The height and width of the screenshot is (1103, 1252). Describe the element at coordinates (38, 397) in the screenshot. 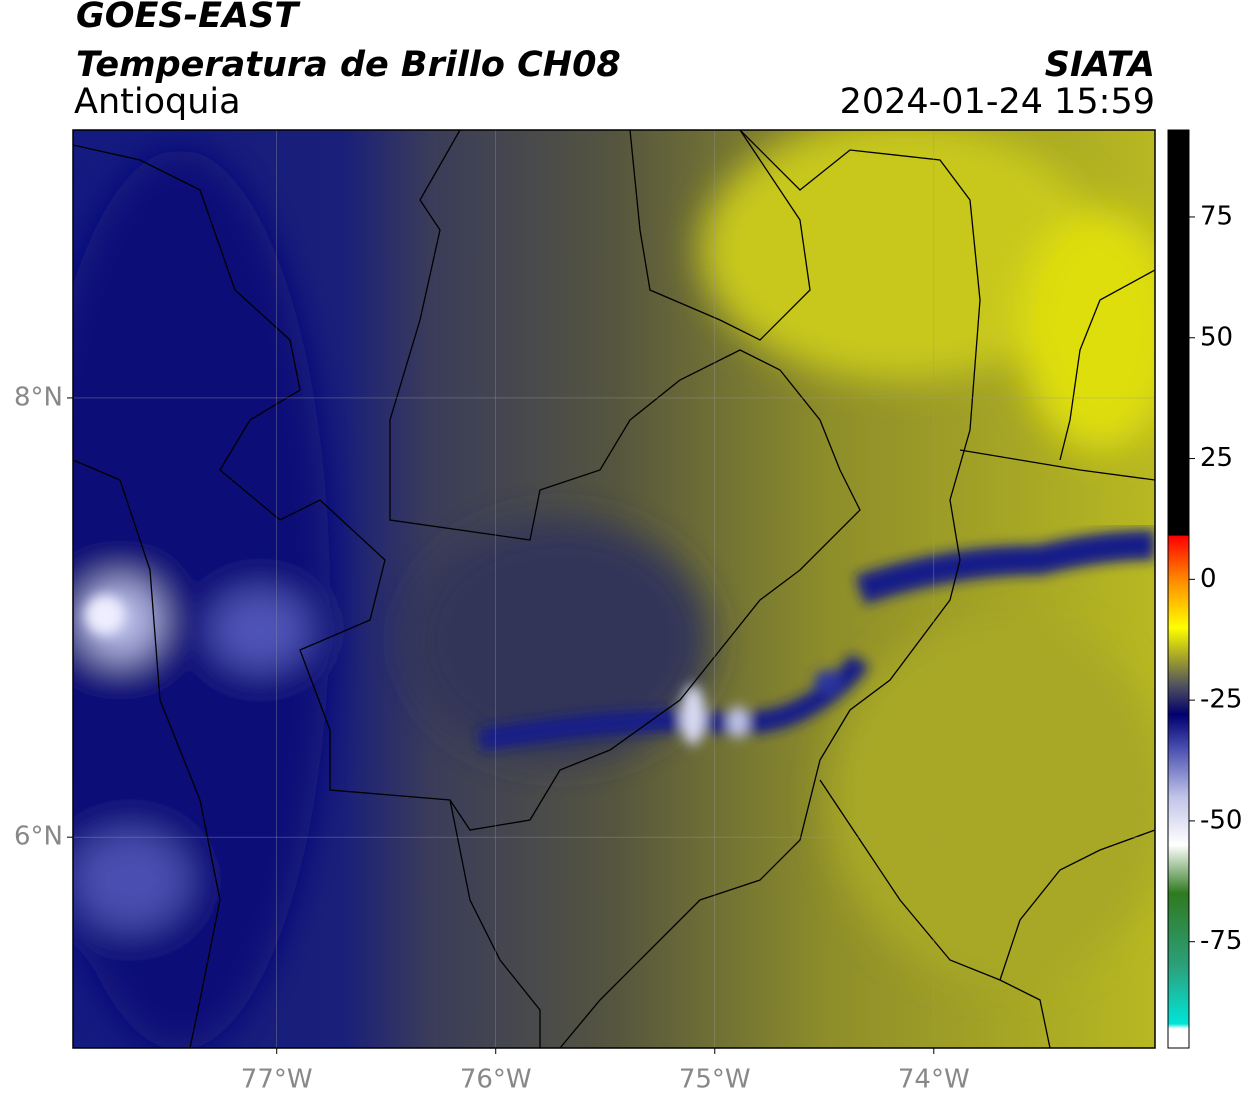

I see `lat-label: 8°N` at that location.